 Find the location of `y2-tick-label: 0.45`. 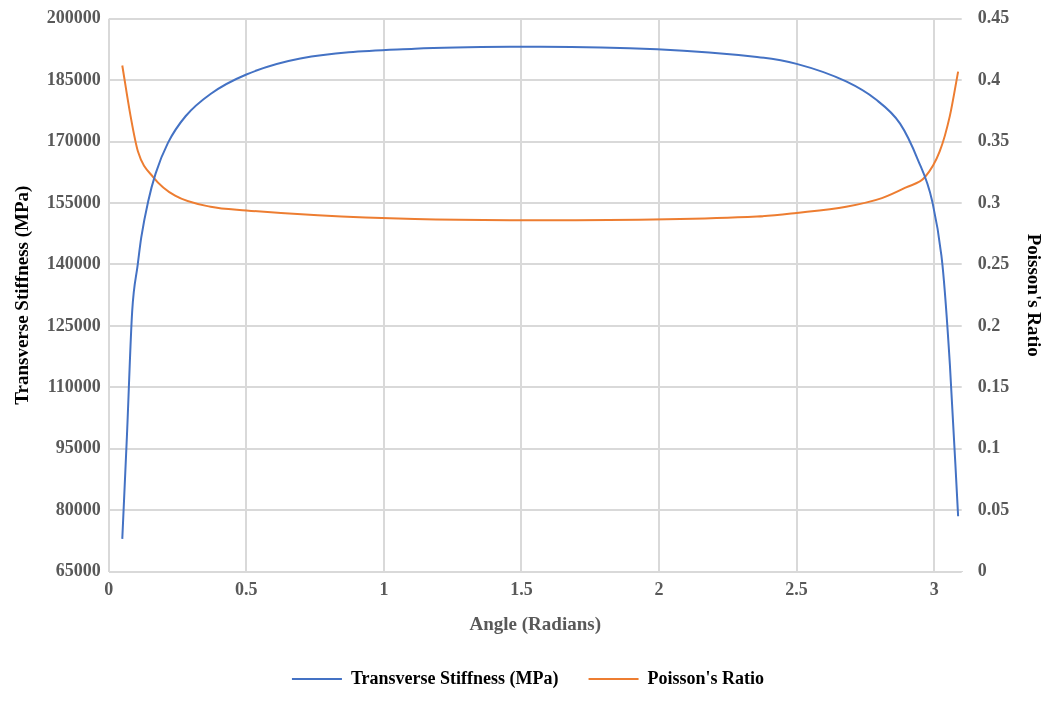

y2-tick-label: 0.45 is located at coordinates (993, 17).